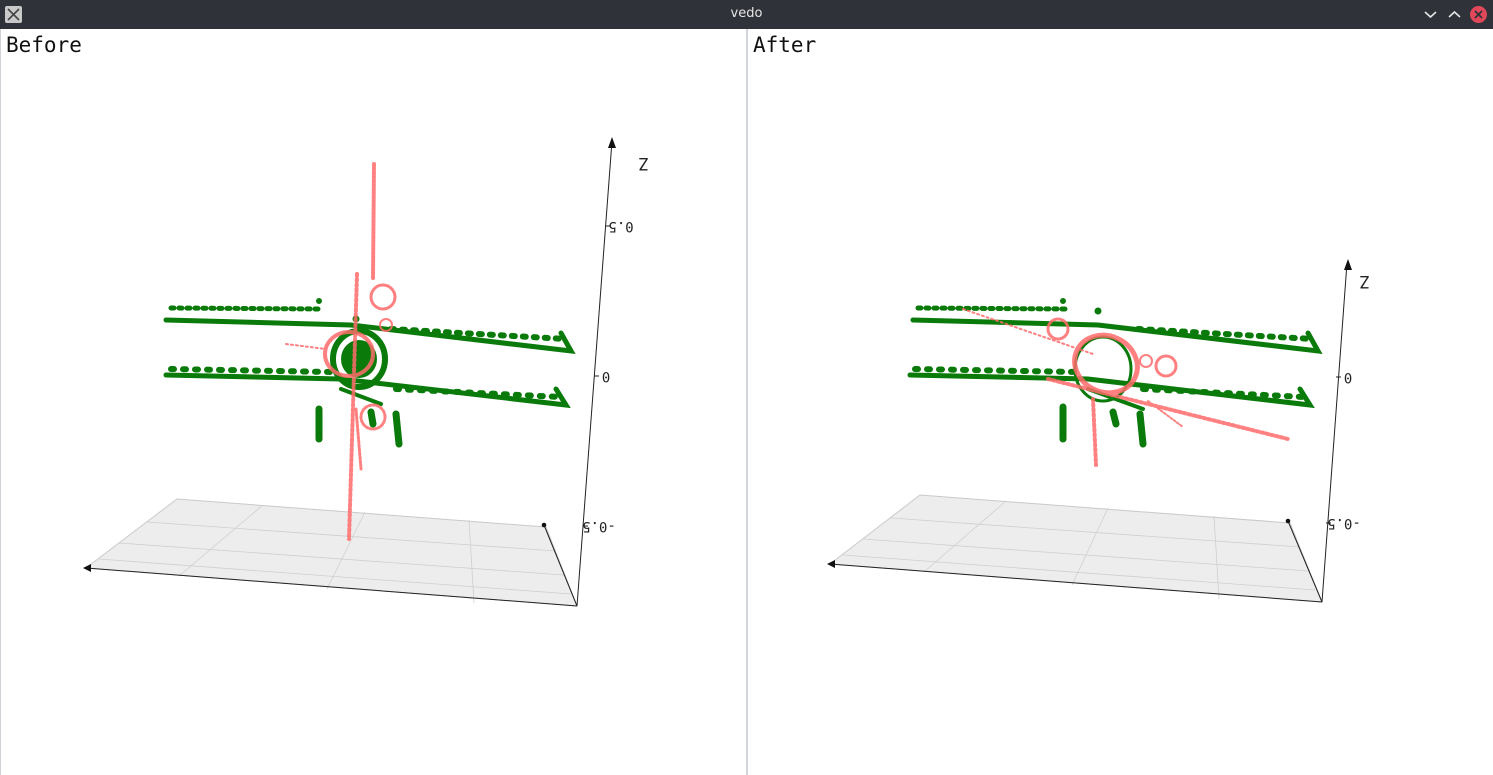 Image resolution: width=1493 pixels, height=775 pixels. I want to click on chevron-down-icon, so click(1430, 15).